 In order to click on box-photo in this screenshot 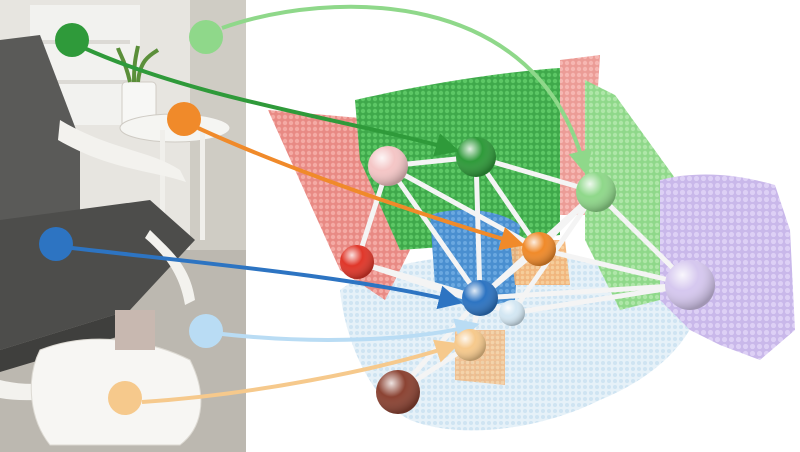, I will do `click(135, 330)`.